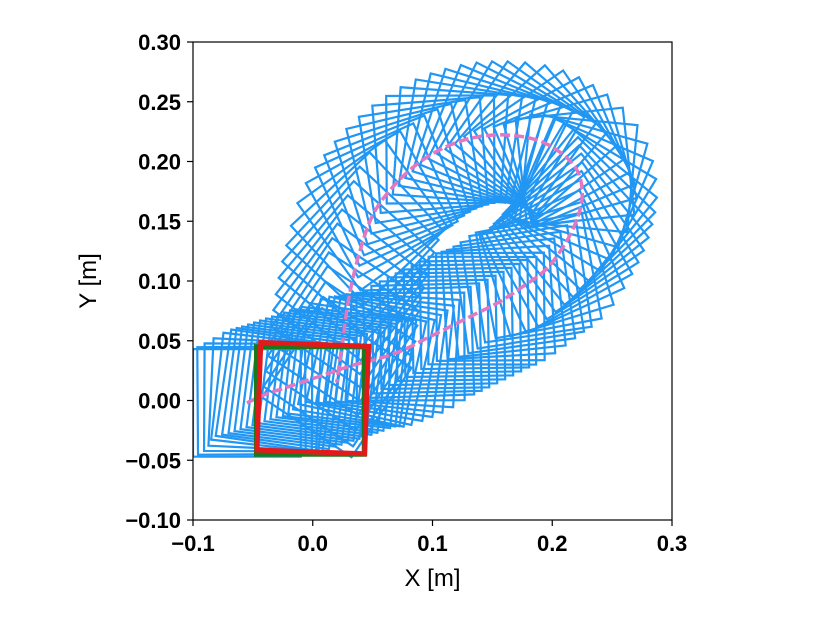 The width and height of the screenshot is (830, 628). I want to click on y-tick-label: 0.10, so click(159, 281).